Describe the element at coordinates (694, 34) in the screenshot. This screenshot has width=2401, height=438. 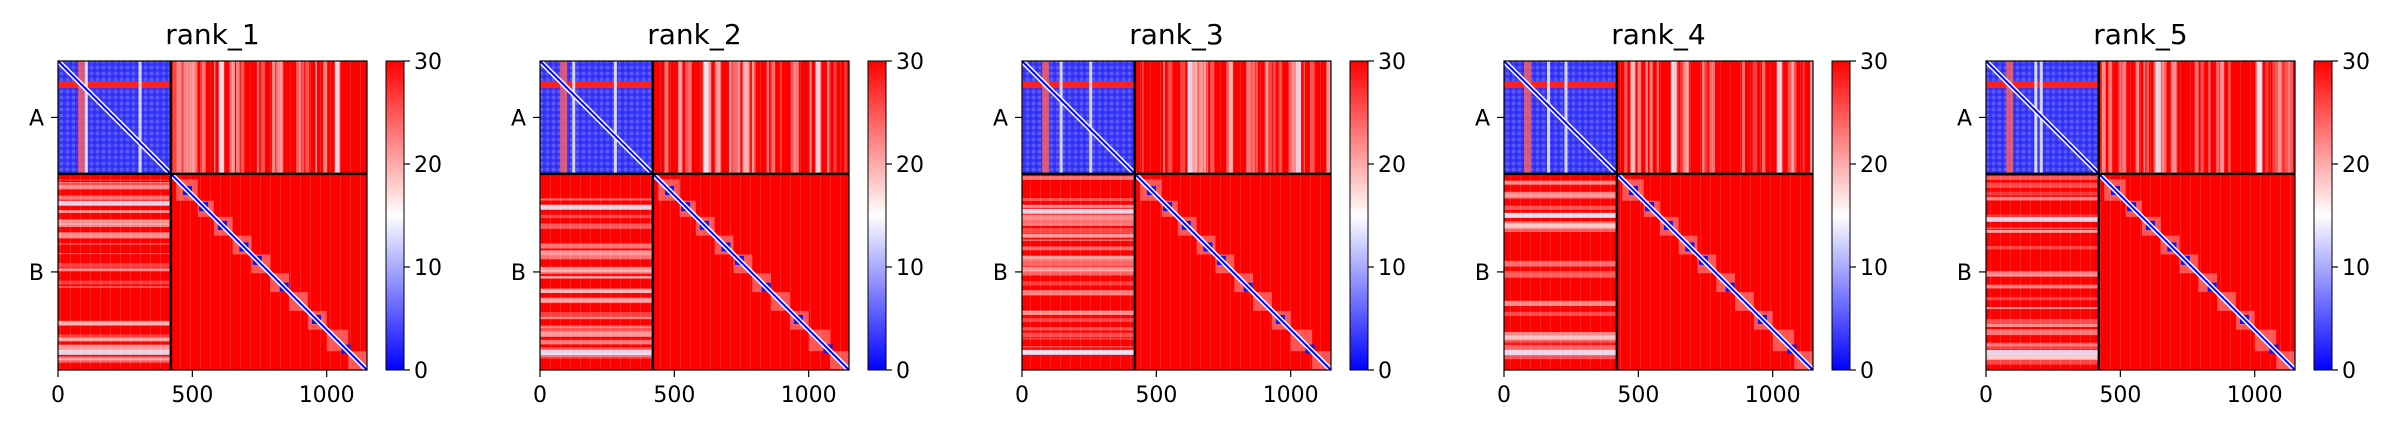
I see `panel-title: rank_2` at that location.